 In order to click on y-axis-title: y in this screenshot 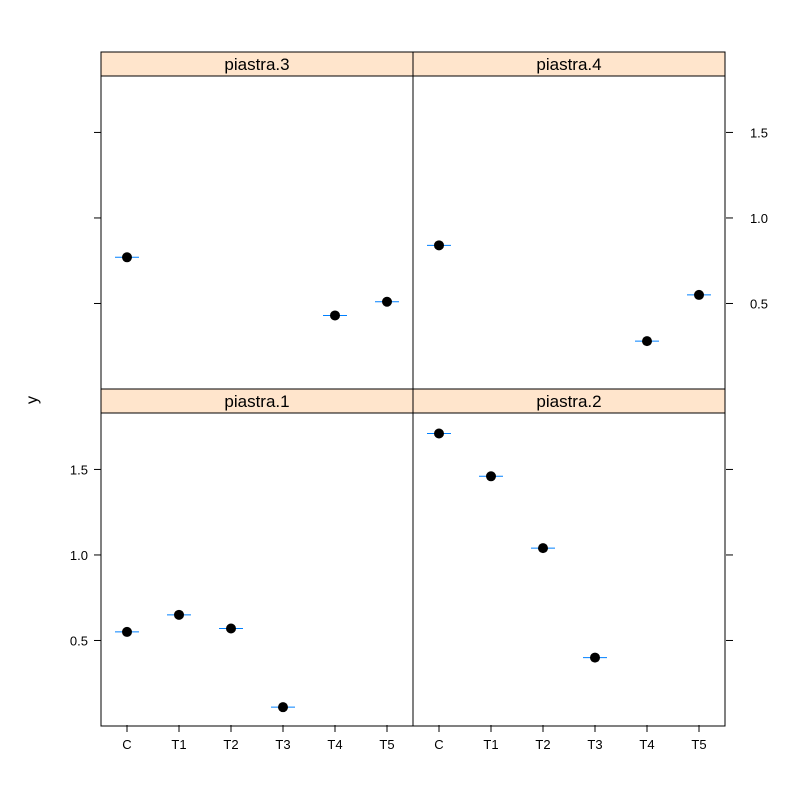, I will do `click(32, 400)`.